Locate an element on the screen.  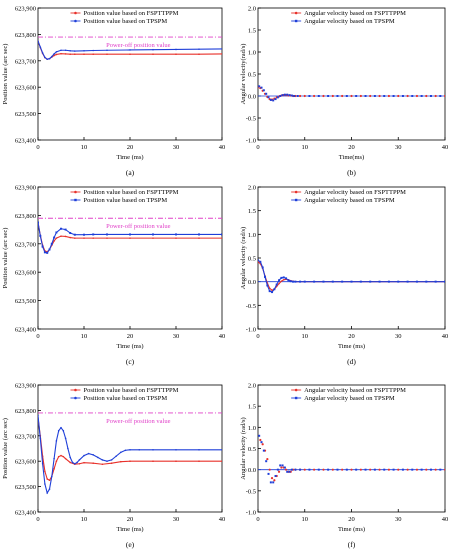
panel-caption: (e) is located at coordinates (130, 544).